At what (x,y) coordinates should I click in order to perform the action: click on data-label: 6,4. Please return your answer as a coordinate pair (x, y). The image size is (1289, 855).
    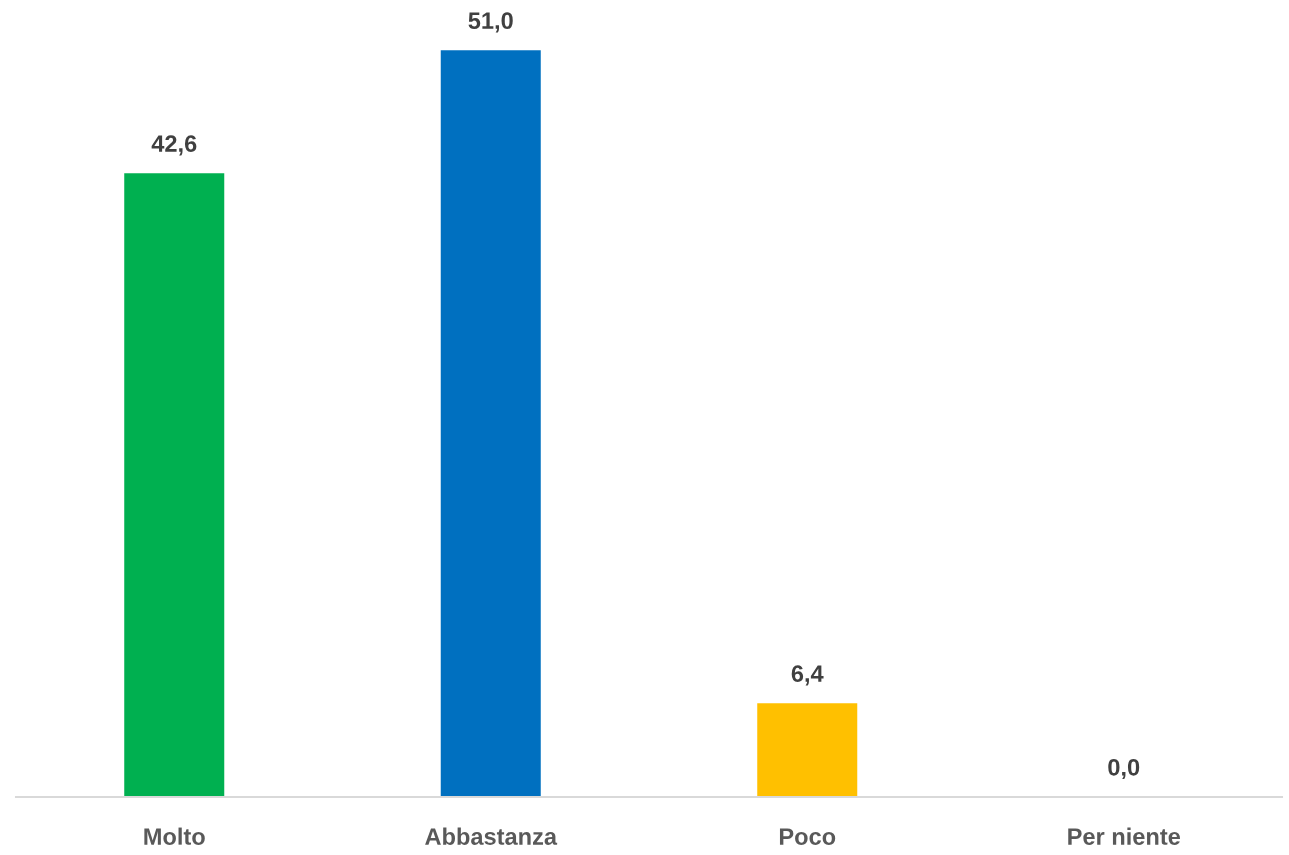
    Looking at the image, I should click on (807, 675).